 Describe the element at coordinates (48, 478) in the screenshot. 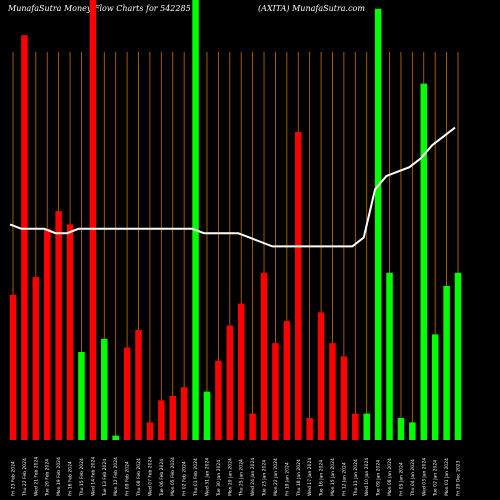

I see `x-tick-label: Tue 20 Feb 2024` at that location.